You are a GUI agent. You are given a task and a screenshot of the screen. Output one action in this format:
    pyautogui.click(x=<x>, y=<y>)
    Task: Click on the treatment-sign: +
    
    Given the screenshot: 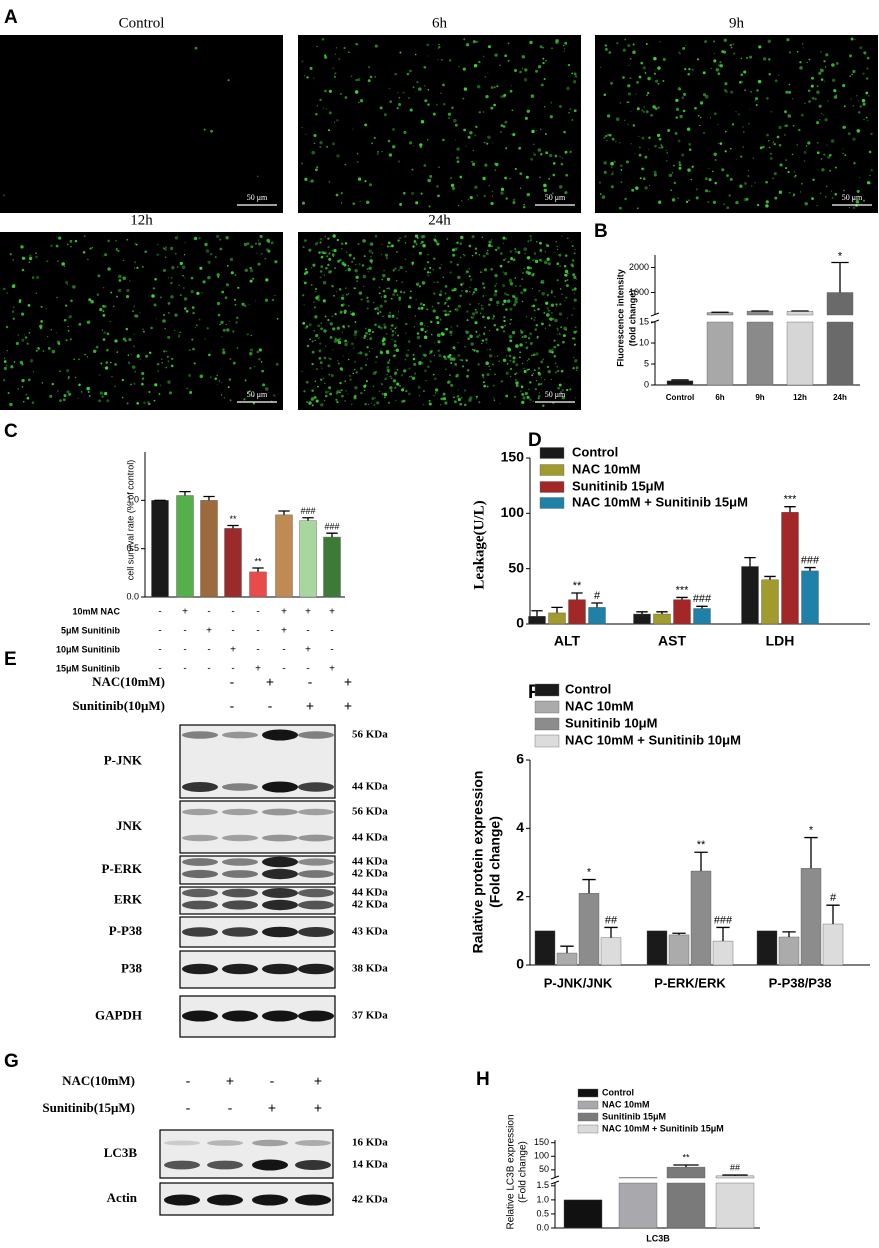 What is the action you would take?
    pyautogui.click(x=185, y=612)
    